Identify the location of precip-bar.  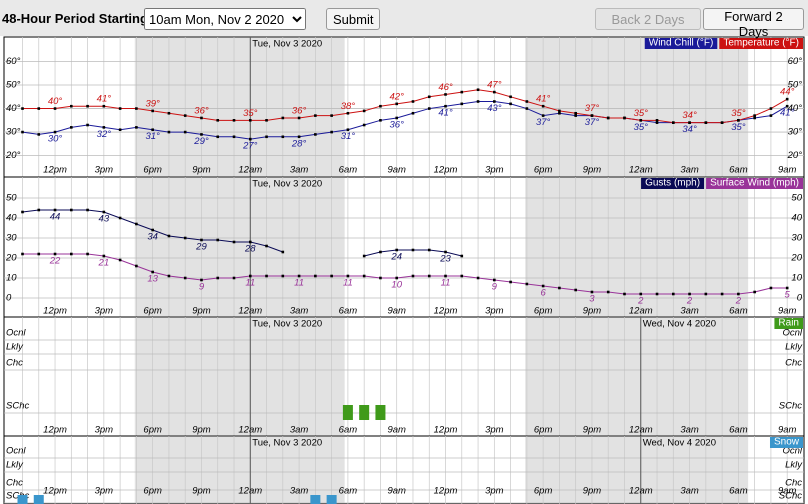
(347, 412).